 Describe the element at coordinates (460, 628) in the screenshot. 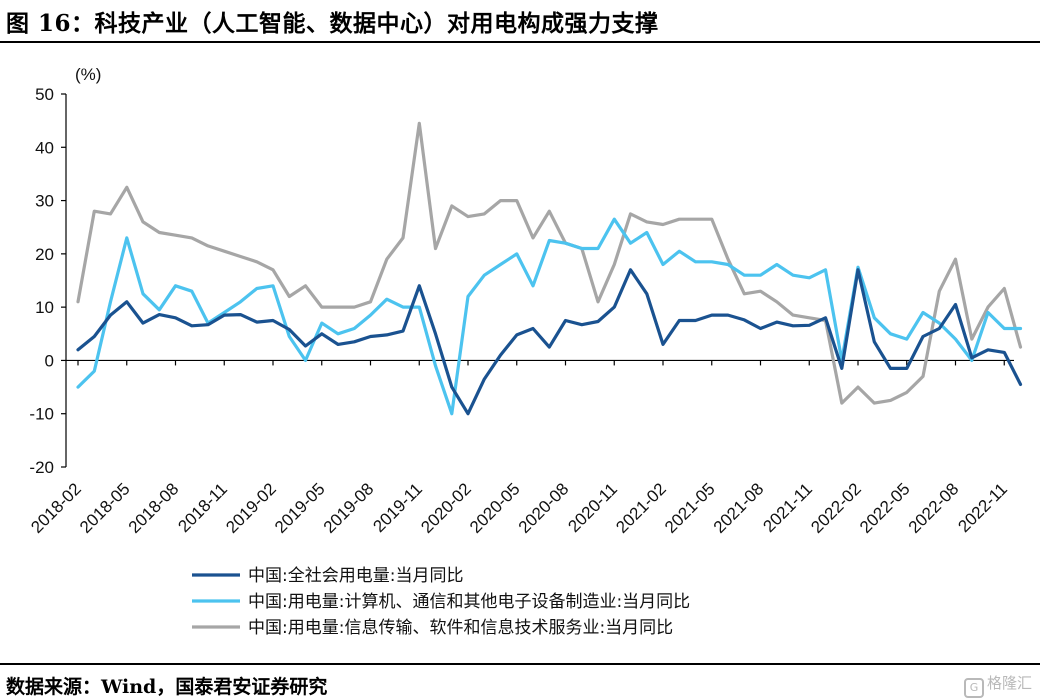

I see `legend-label-3: 中国:用电量:信息传输、软件和信息技术服务业:当月同比` at that location.